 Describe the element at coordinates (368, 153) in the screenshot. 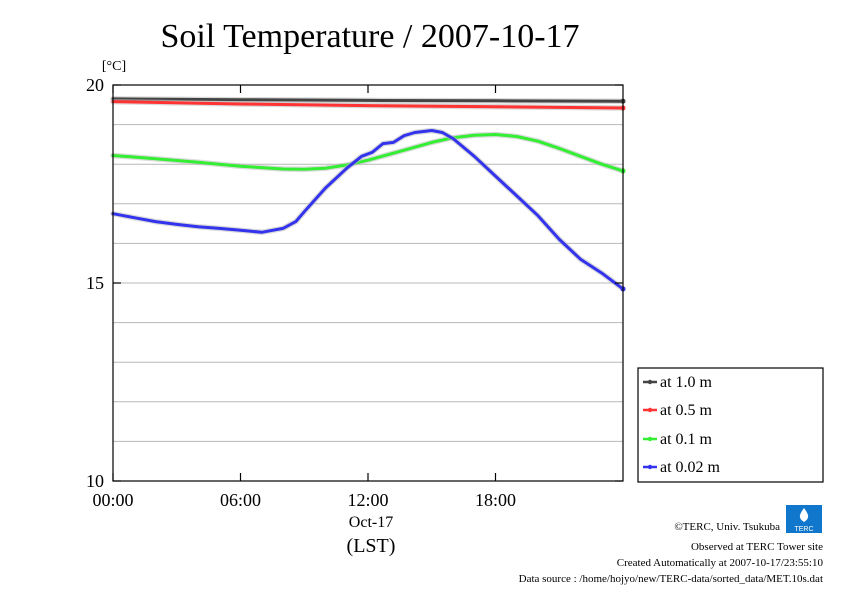

I see `series-line-at-0-1-m` at that location.